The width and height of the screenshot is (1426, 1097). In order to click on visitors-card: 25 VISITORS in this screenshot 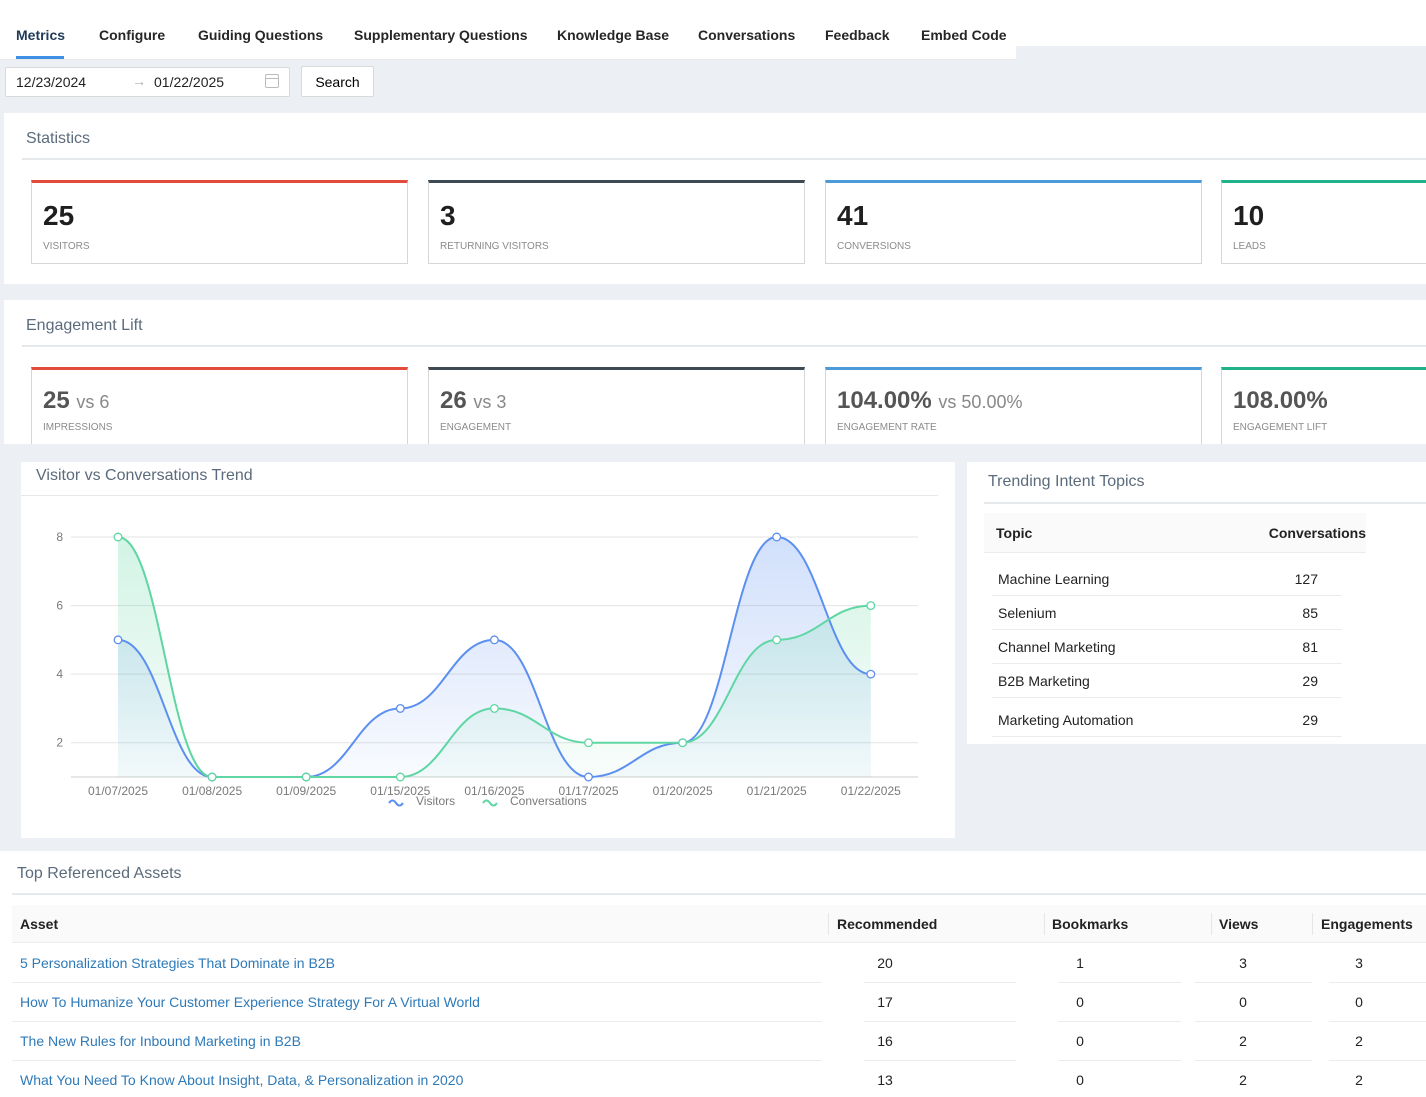, I will do `click(219, 222)`.